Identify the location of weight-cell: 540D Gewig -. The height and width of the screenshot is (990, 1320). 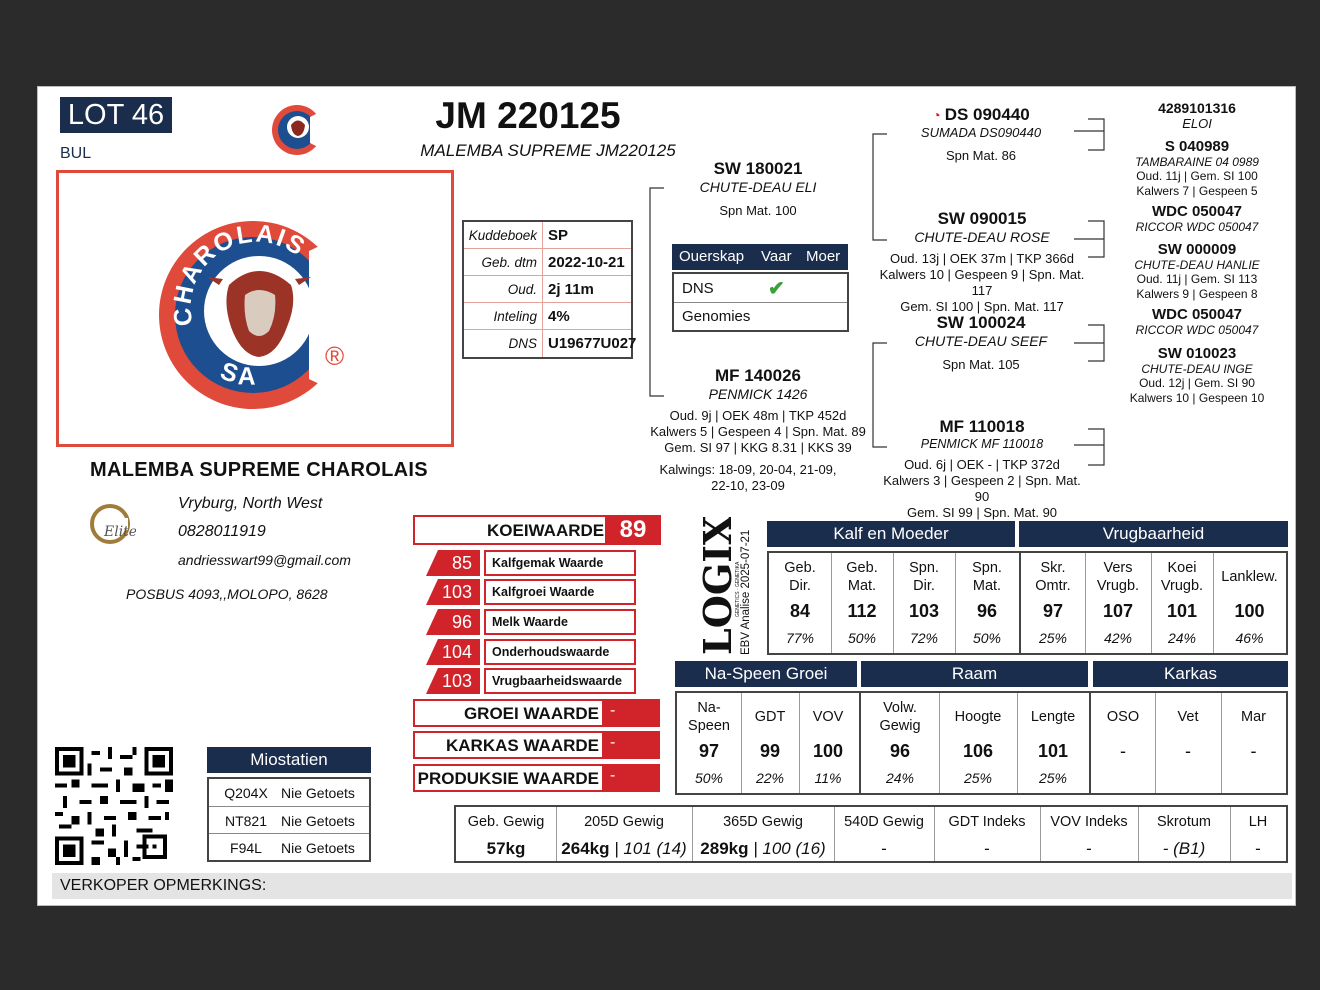
(884, 836).